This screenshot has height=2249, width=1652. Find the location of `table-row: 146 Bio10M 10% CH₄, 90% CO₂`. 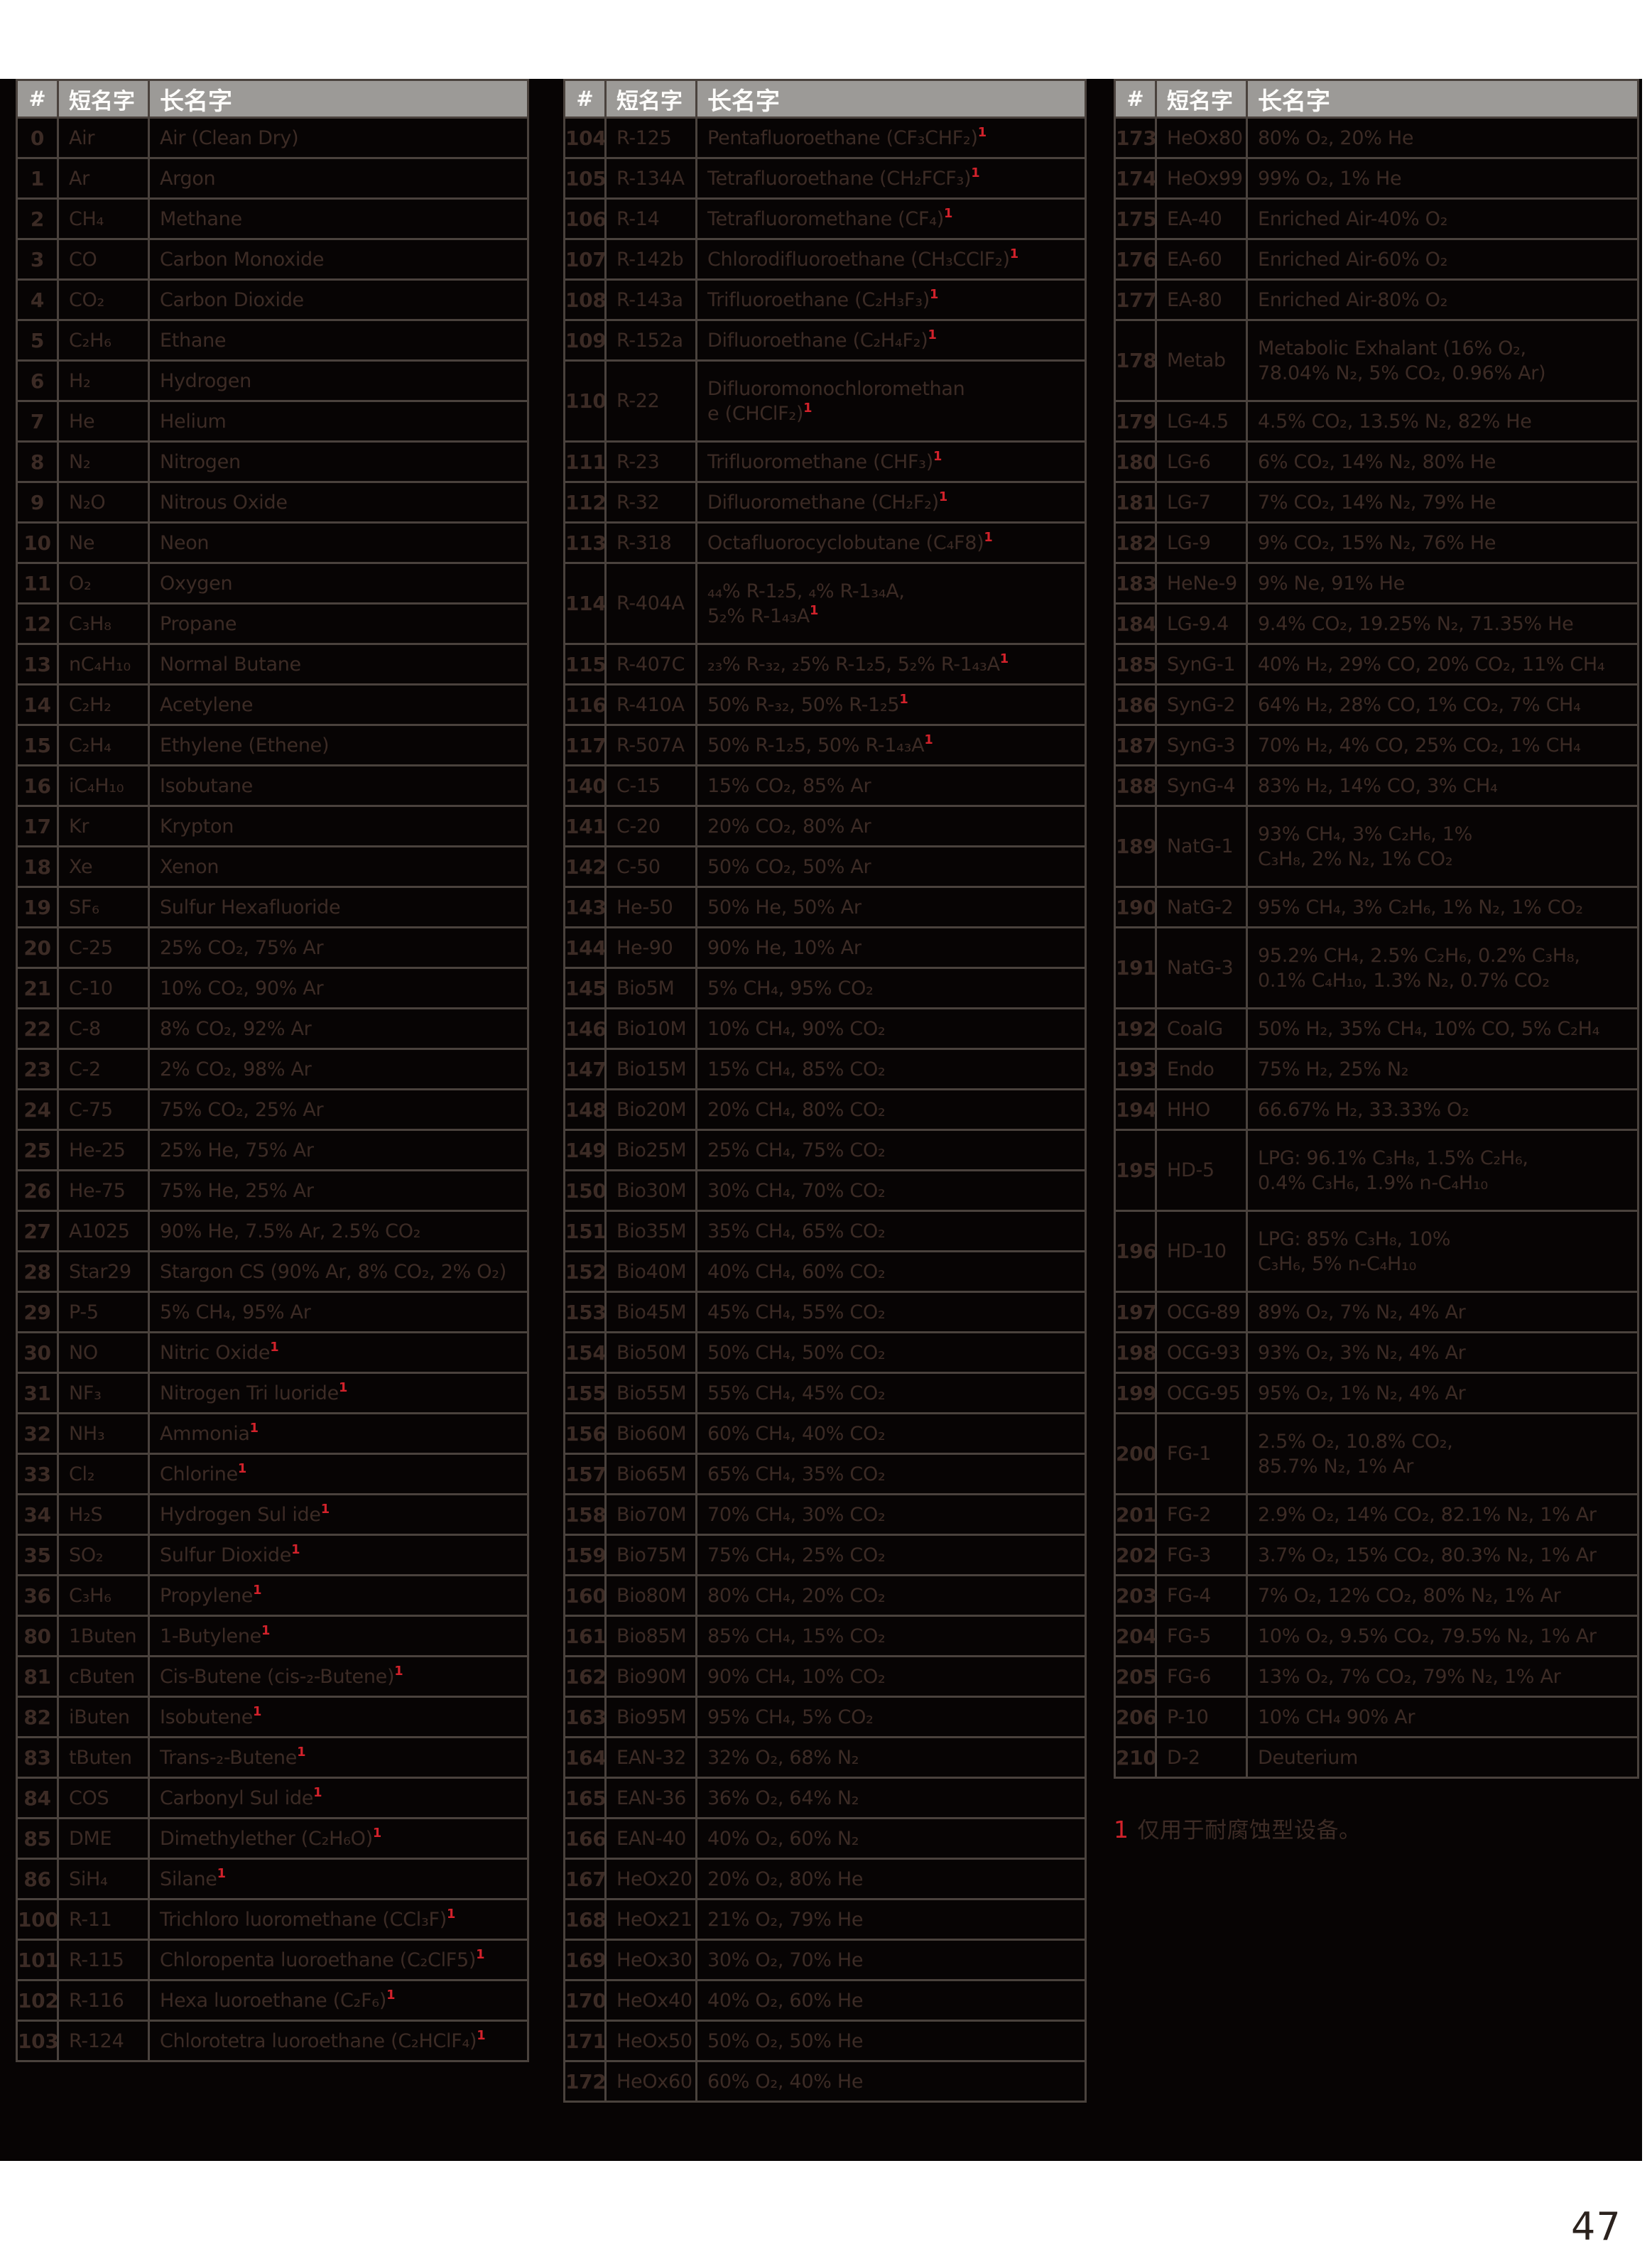

table-row: 146 Bio10M 10% CH₄, 90% CO₂ is located at coordinates (825, 1028).